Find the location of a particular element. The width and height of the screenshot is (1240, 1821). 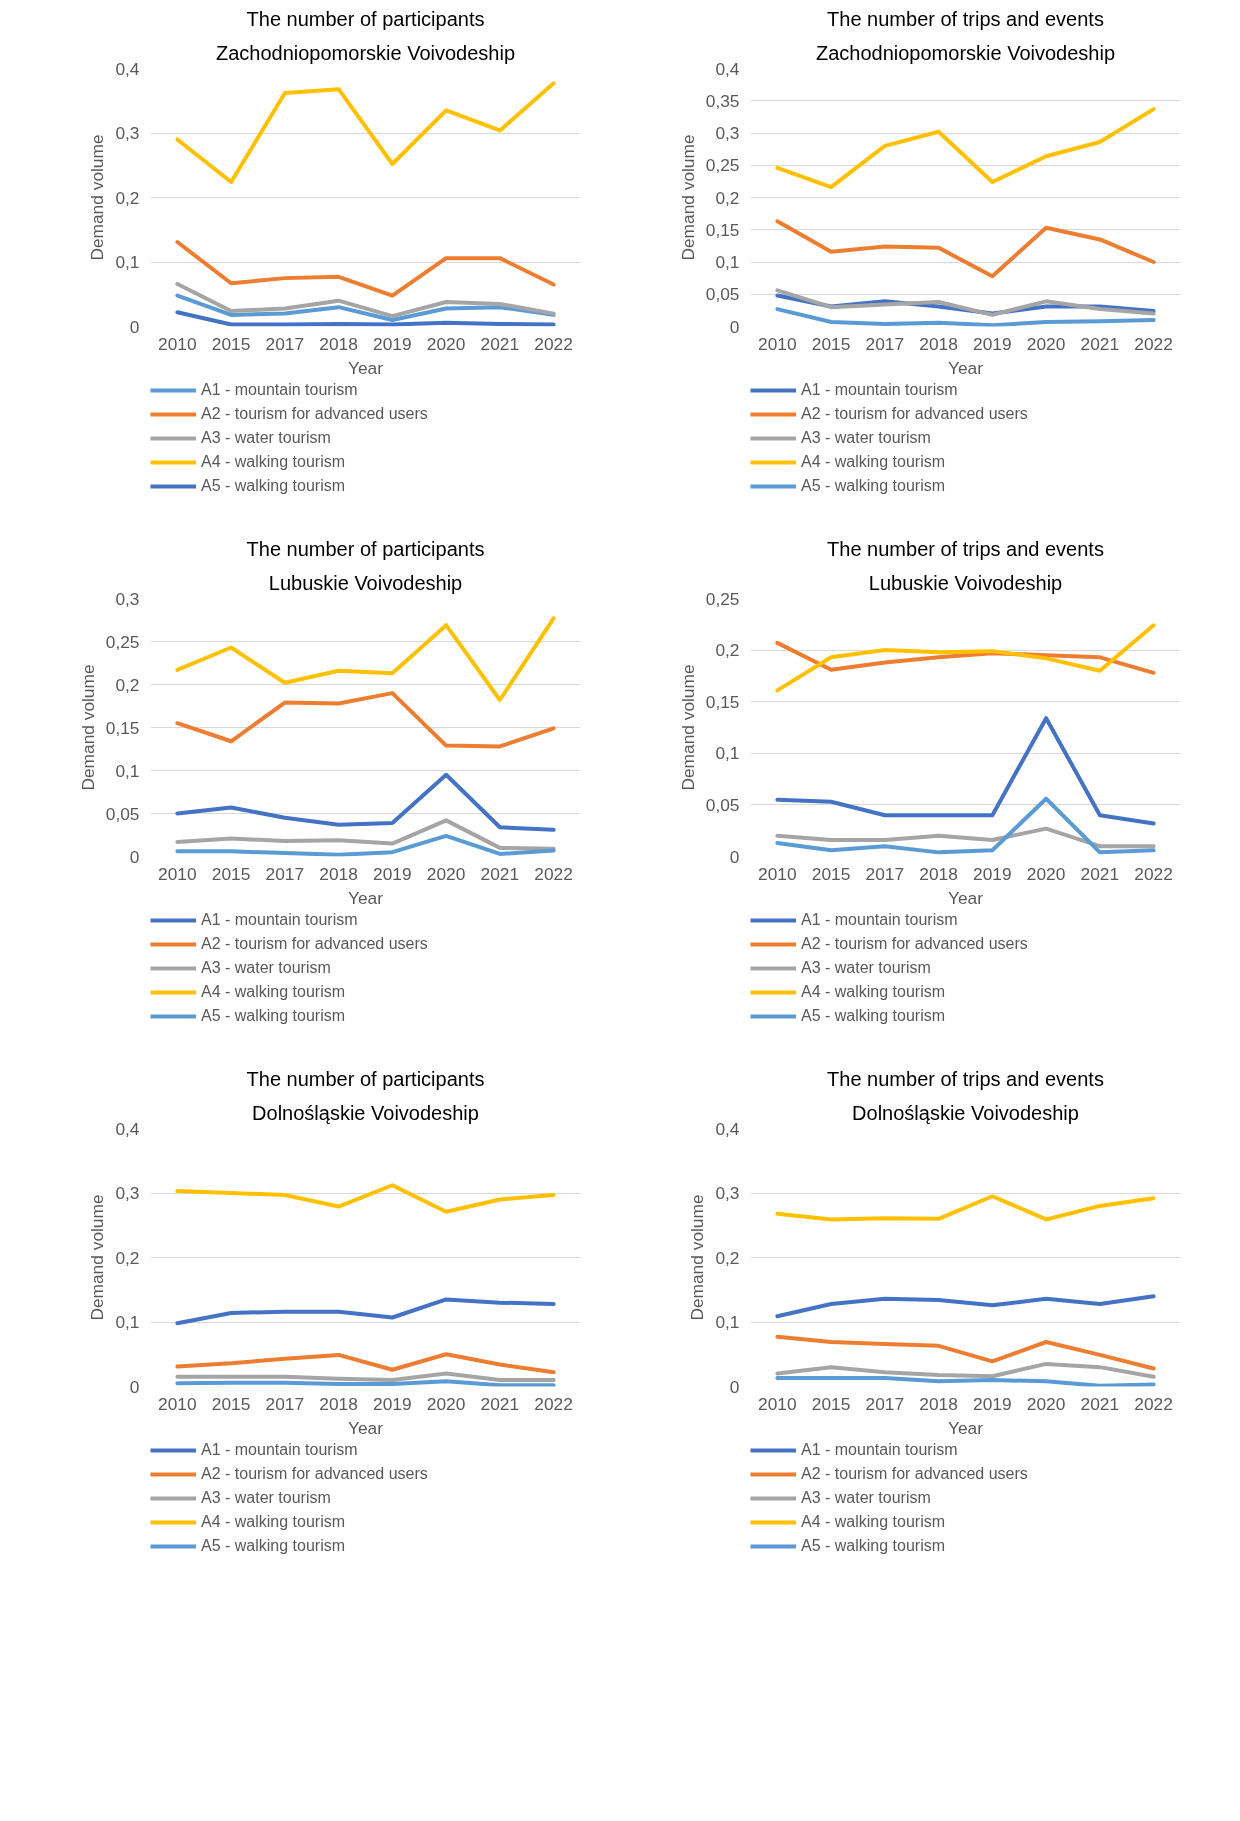

y-tick-label: 0,25 is located at coordinates (722, 165).